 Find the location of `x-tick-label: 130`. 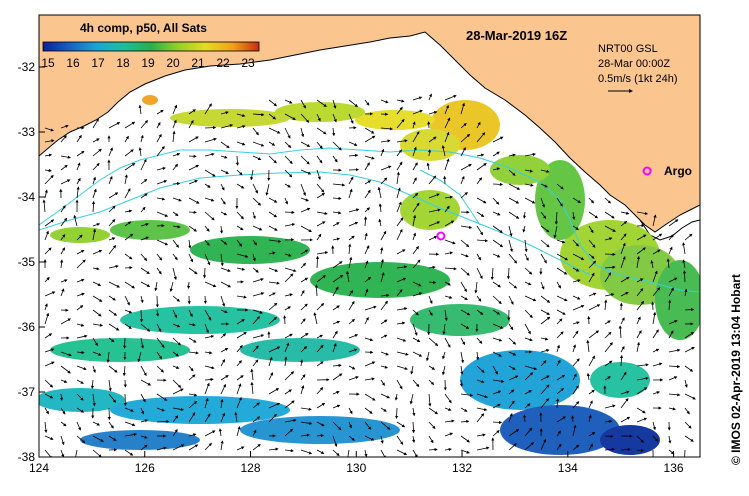

x-tick-label: 130 is located at coordinates (356, 468).